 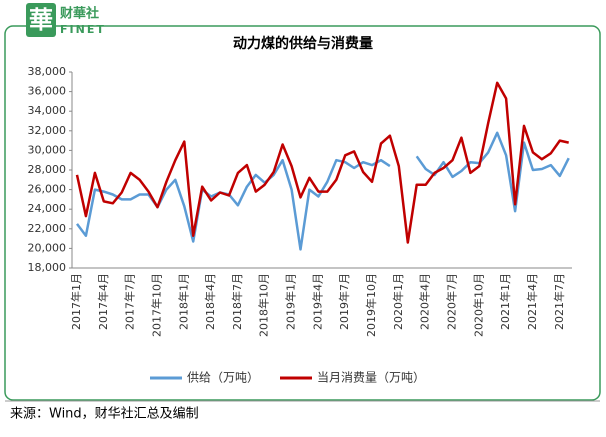 What do you see at coordinates (425, 301) in the screenshot?
I see `x-tick-label: 2020年4月` at bounding box center [425, 301].